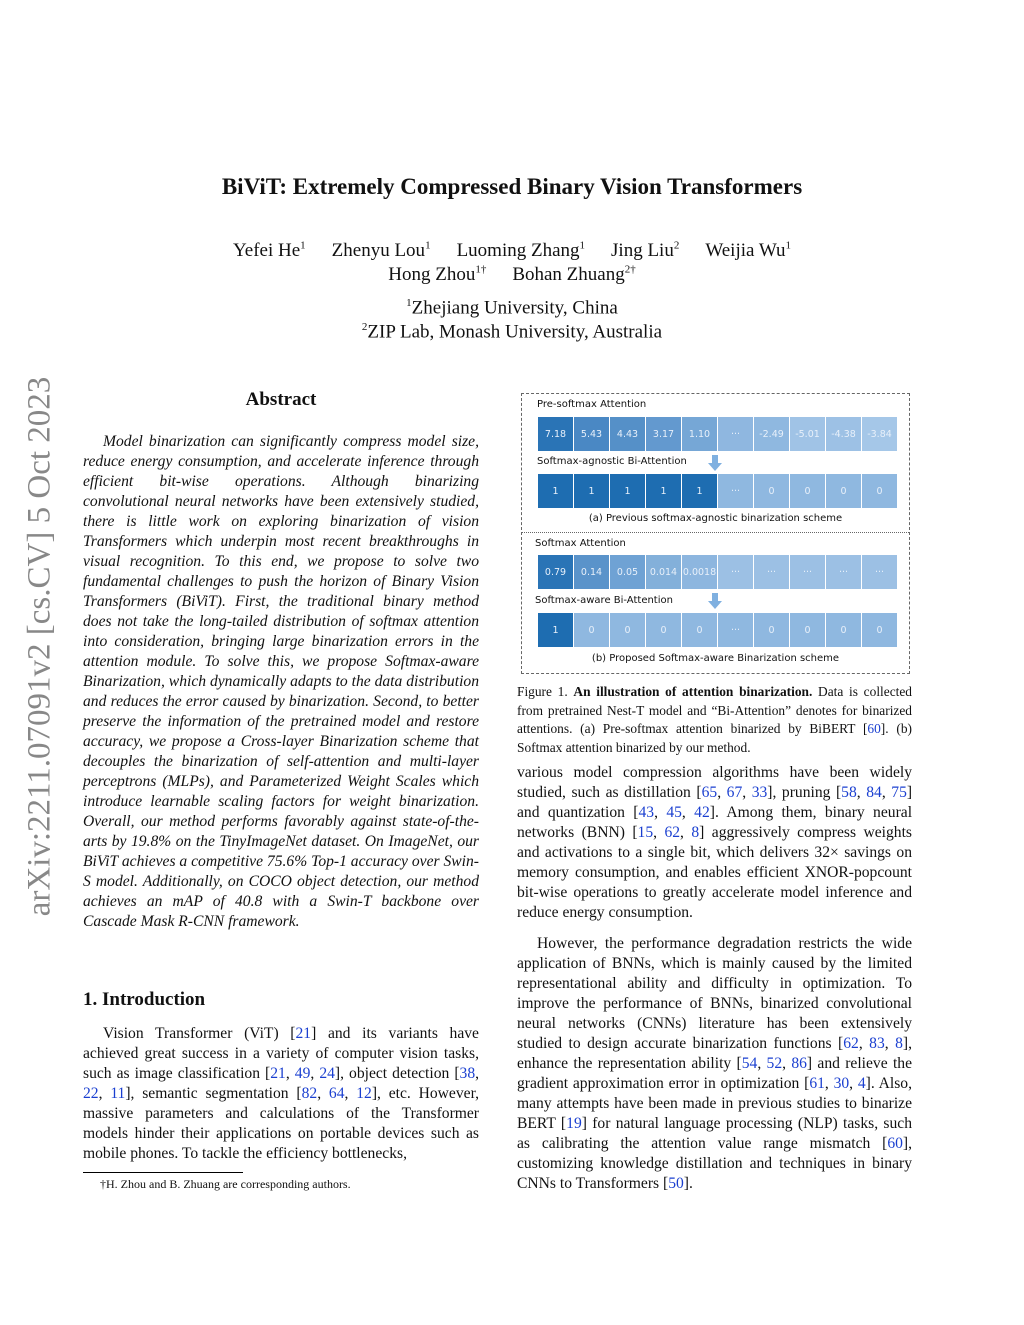  Describe the element at coordinates (281, 399) in the screenshot. I see `abstract-heading: Abstract` at that location.